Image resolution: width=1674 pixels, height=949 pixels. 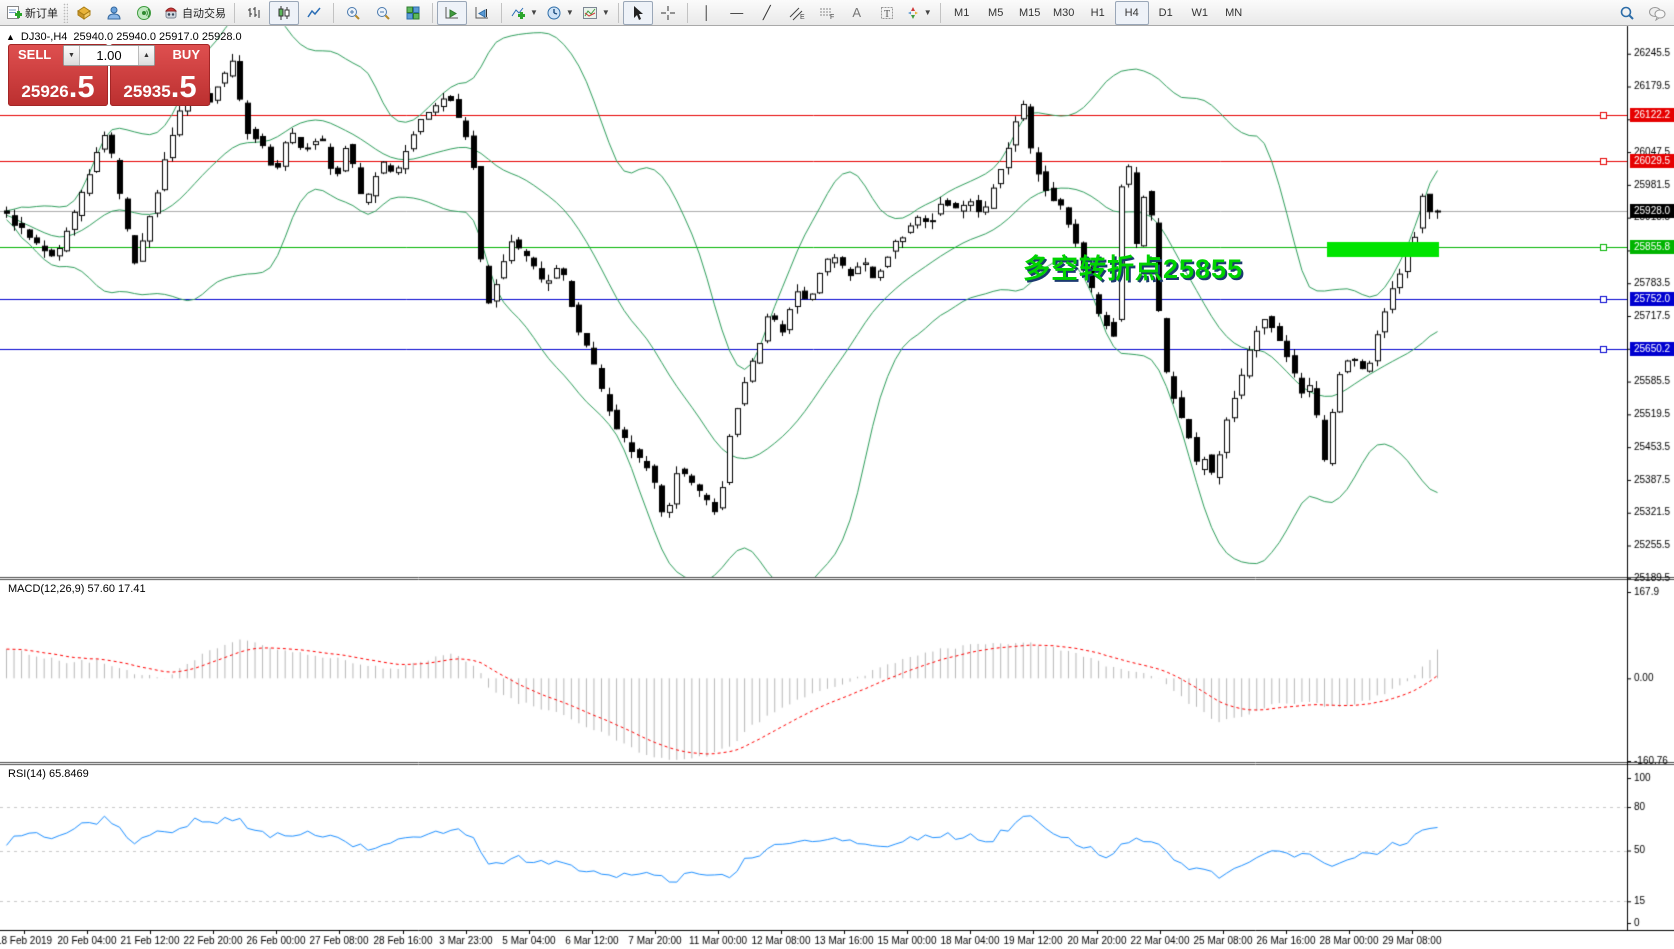 I want to click on community-icon, so click(x=114, y=12).